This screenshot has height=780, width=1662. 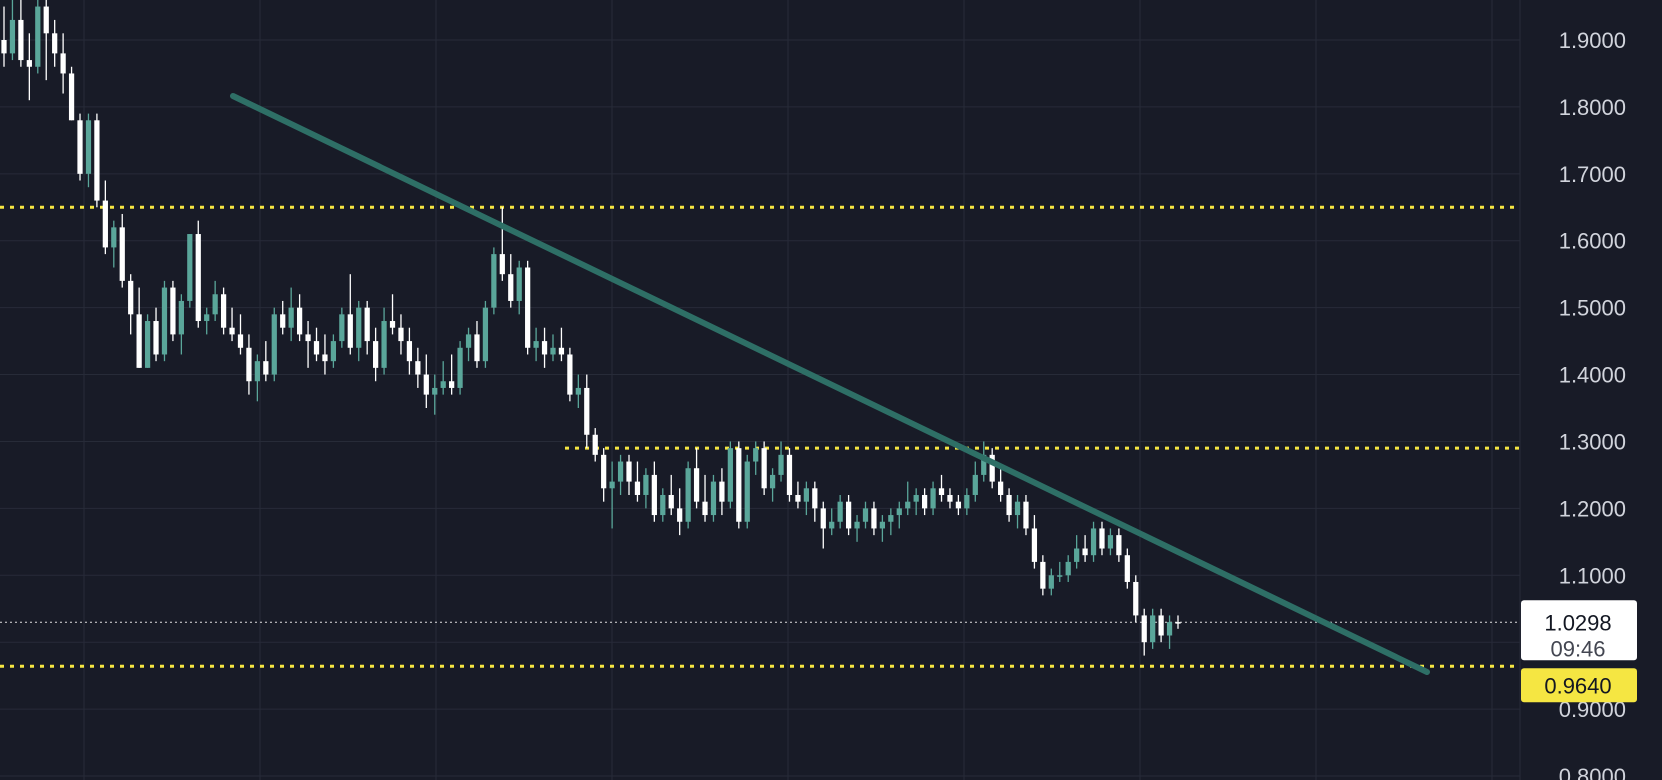 I want to click on level-price-label: 0.9640, so click(x=1577, y=685).